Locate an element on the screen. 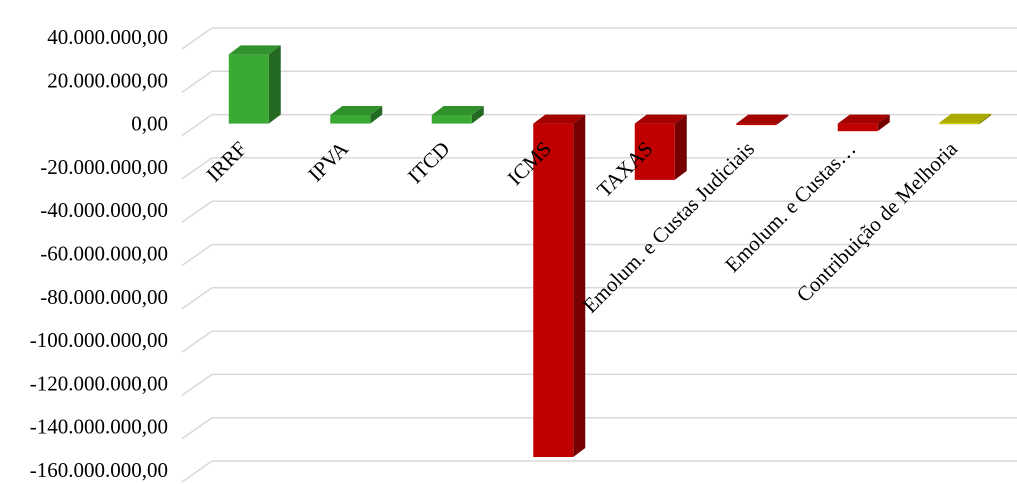 The height and width of the screenshot is (484, 1017). bar-emolum-e-custas-judiciais is located at coordinates (762, 120).